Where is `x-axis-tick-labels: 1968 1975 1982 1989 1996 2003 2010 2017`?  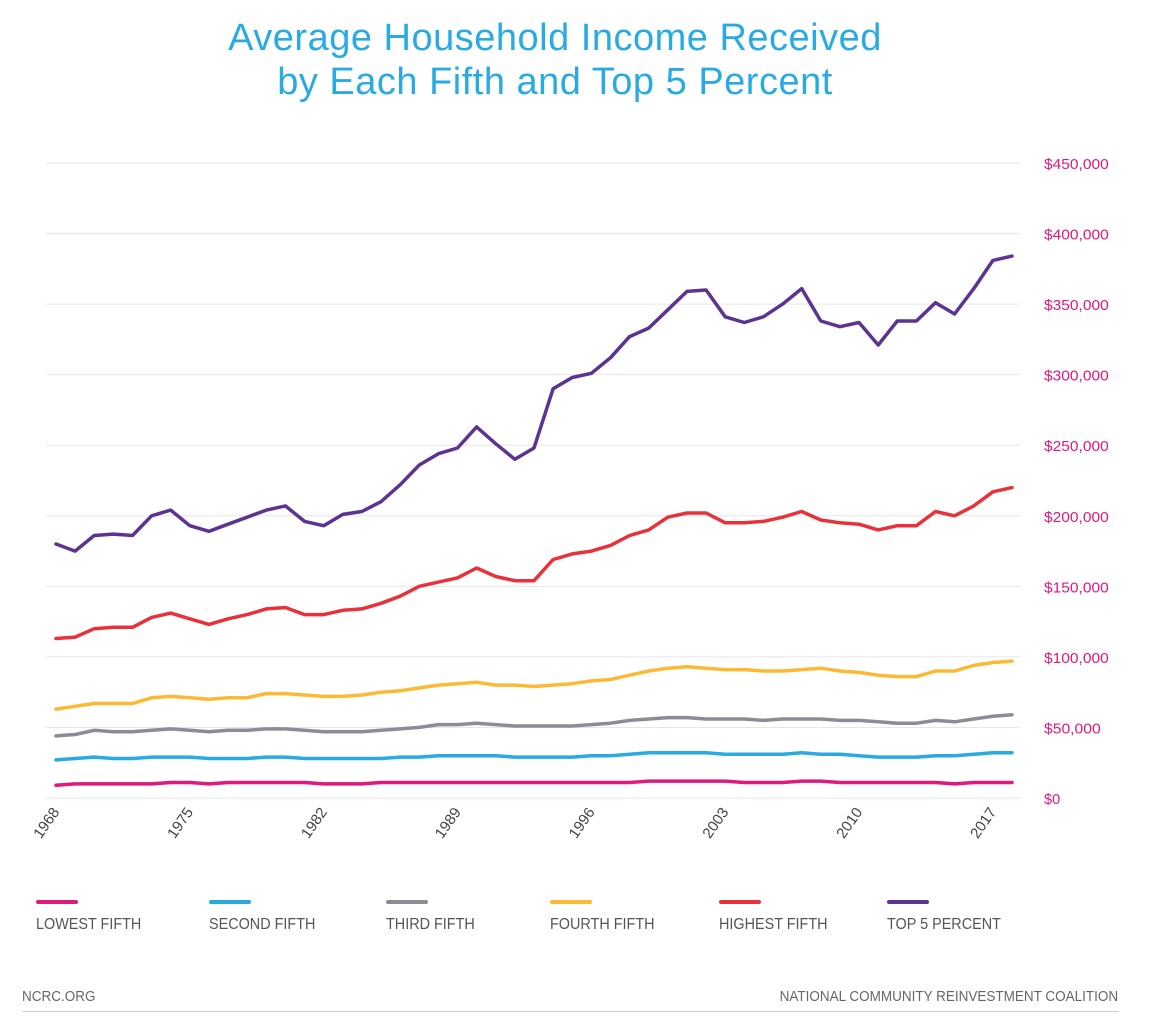 x-axis-tick-labels: 1968 1975 1982 1989 1996 2003 2010 2017 is located at coordinates (515, 823).